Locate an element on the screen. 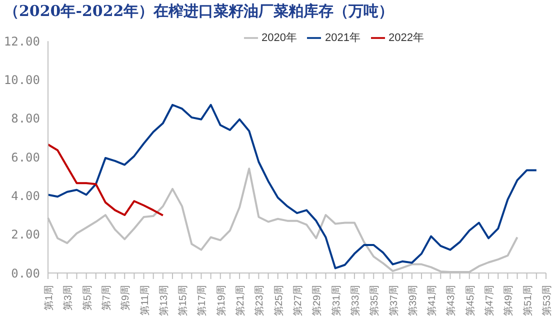 The height and width of the screenshot is (329, 554). x-tick-label: 第3周 is located at coordinates (68, 298).